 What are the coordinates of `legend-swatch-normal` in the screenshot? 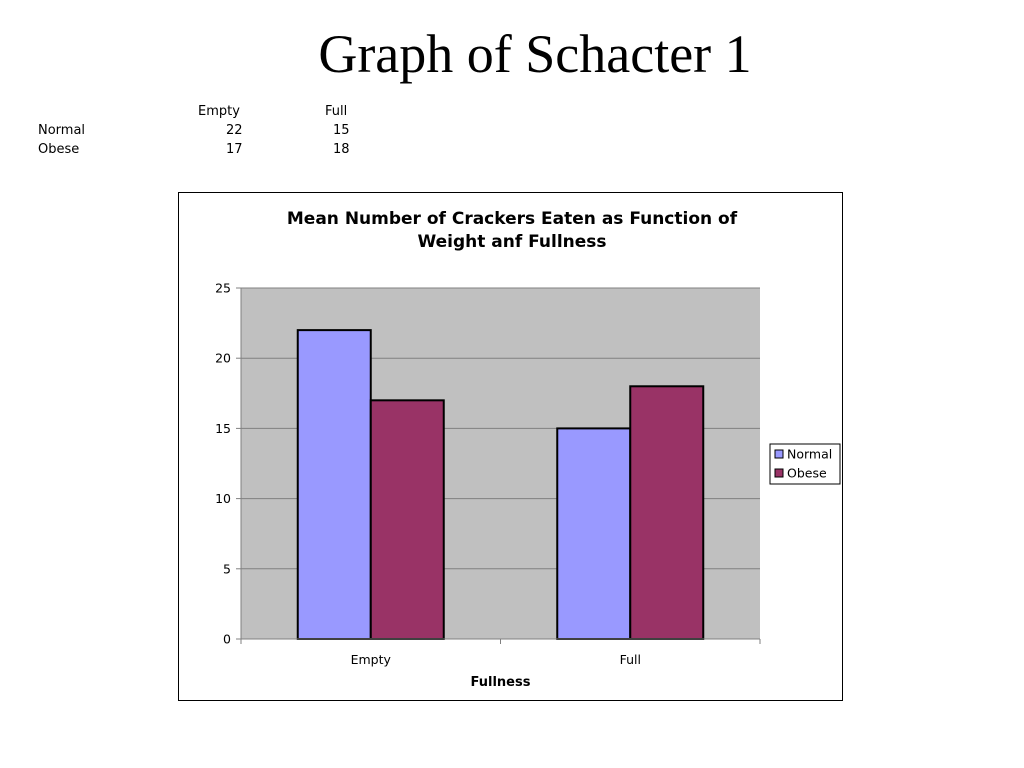 It's located at (779, 454).